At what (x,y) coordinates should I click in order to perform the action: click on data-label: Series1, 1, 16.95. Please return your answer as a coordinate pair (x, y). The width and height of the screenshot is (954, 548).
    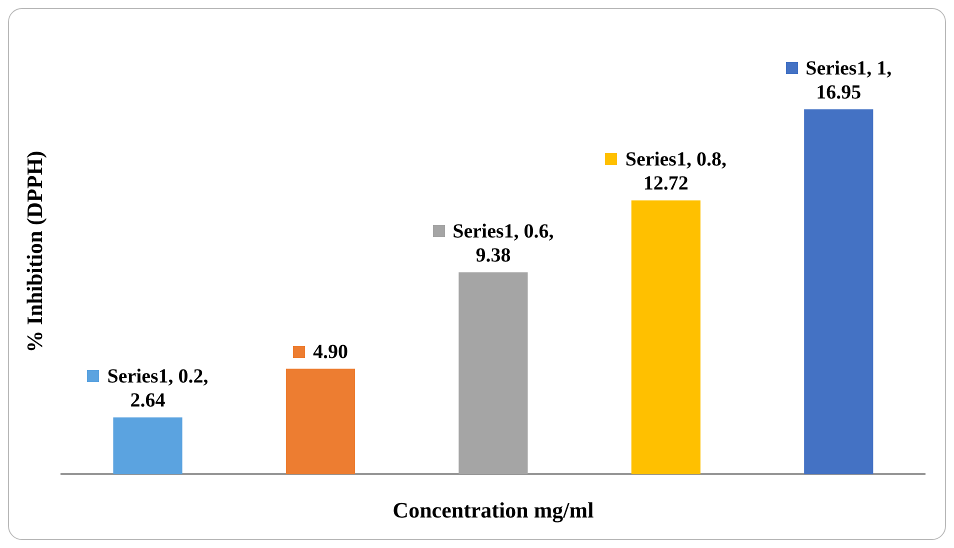
    Looking at the image, I should click on (849, 80).